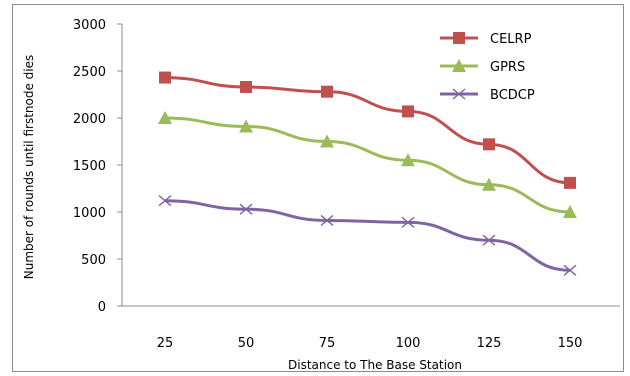  I want to click on y-tick-label: 1000, so click(89, 213).